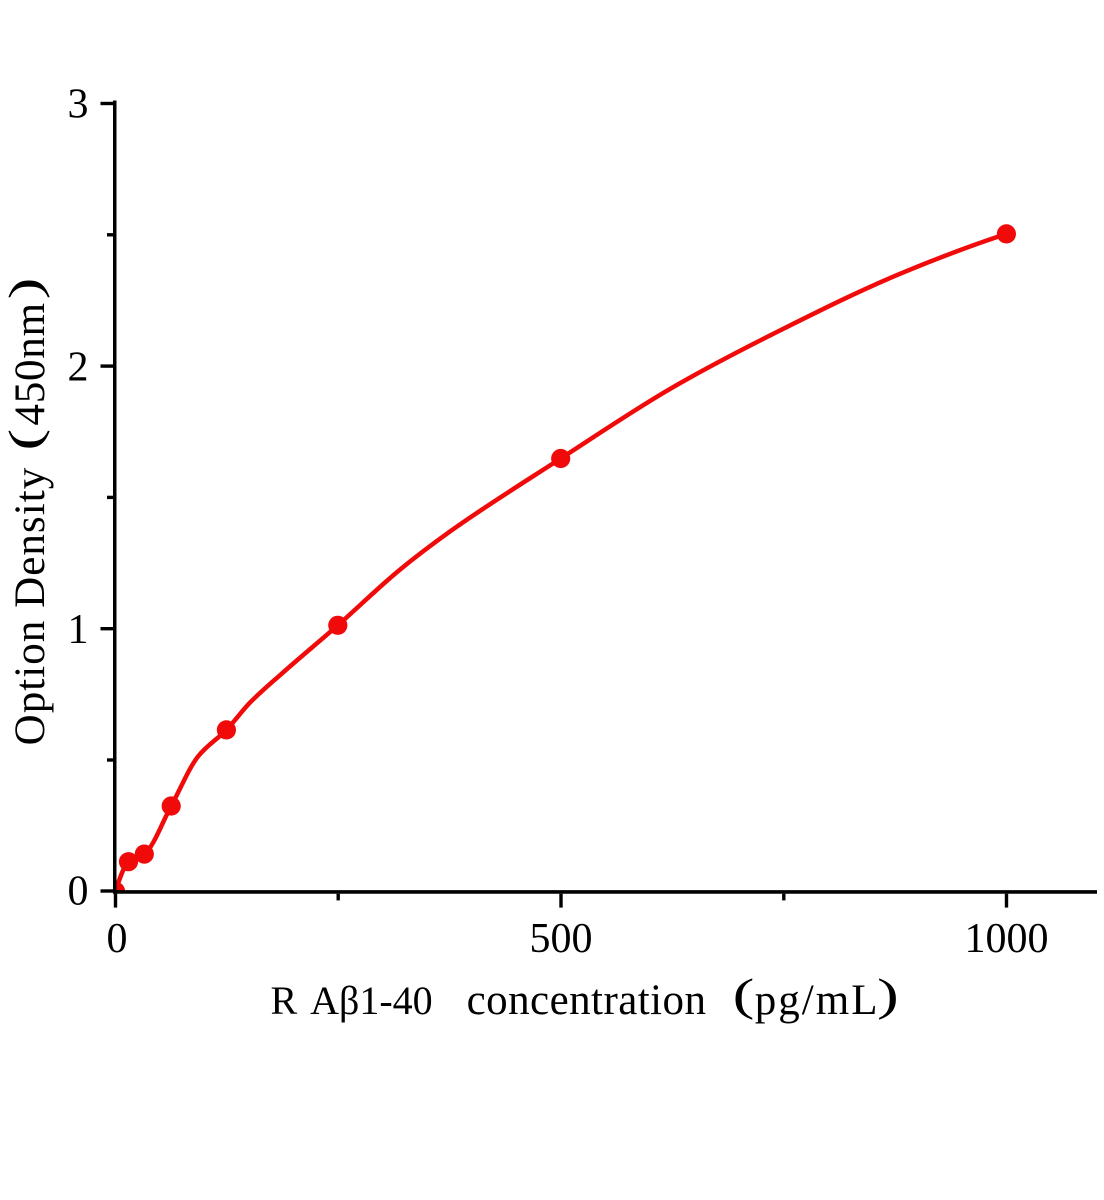 The width and height of the screenshot is (1104, 1200). I want to click on svg-text: 500, so click(561, 939).